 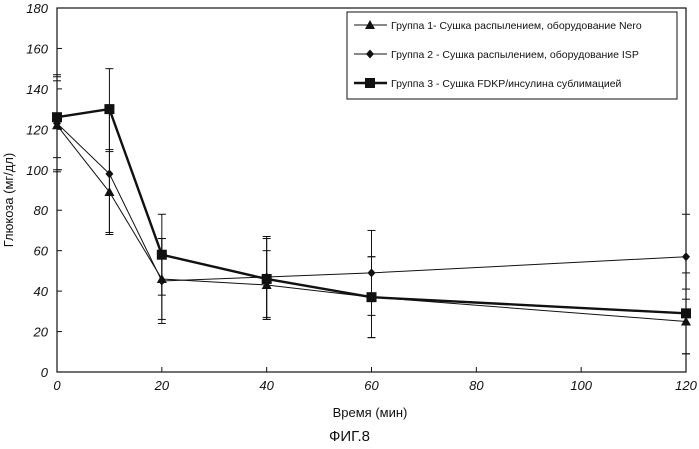 I want to click on y-tick-label: 100, so click(x=37, y=170).